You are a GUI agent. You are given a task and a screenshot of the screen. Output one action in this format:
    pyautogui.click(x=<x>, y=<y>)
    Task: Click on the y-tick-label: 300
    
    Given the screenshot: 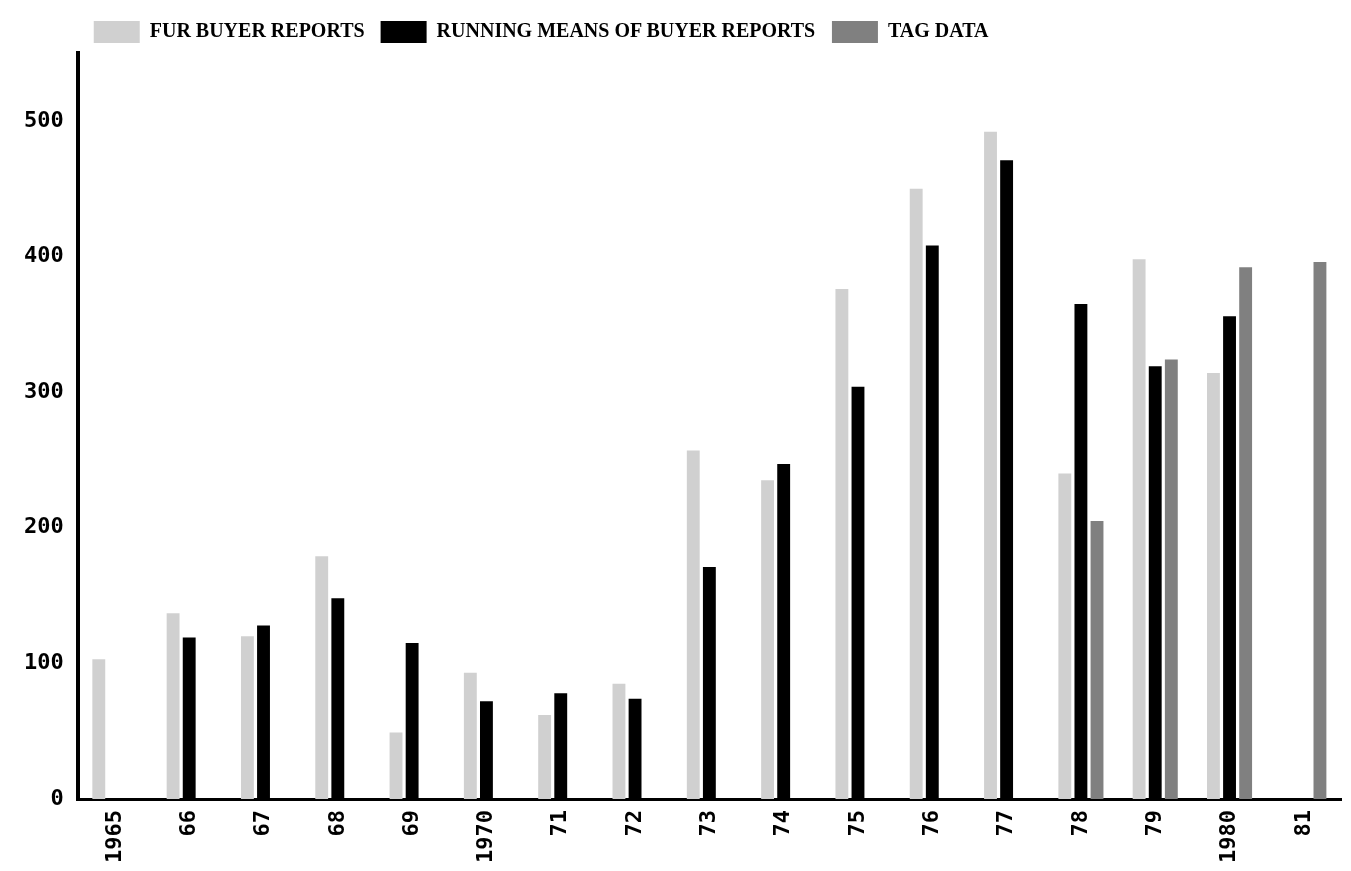 What is the action you would take?
    pyautogui.click(x=43, y=390)
    